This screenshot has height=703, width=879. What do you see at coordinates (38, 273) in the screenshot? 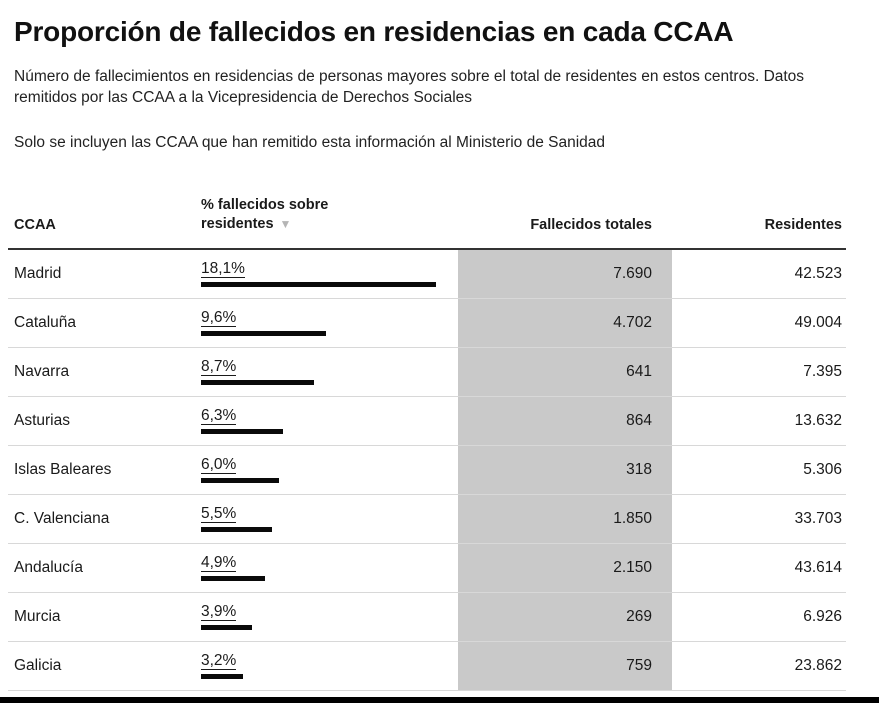
I see `ccaa-name: Madrid` at bounding box center [38, 273].